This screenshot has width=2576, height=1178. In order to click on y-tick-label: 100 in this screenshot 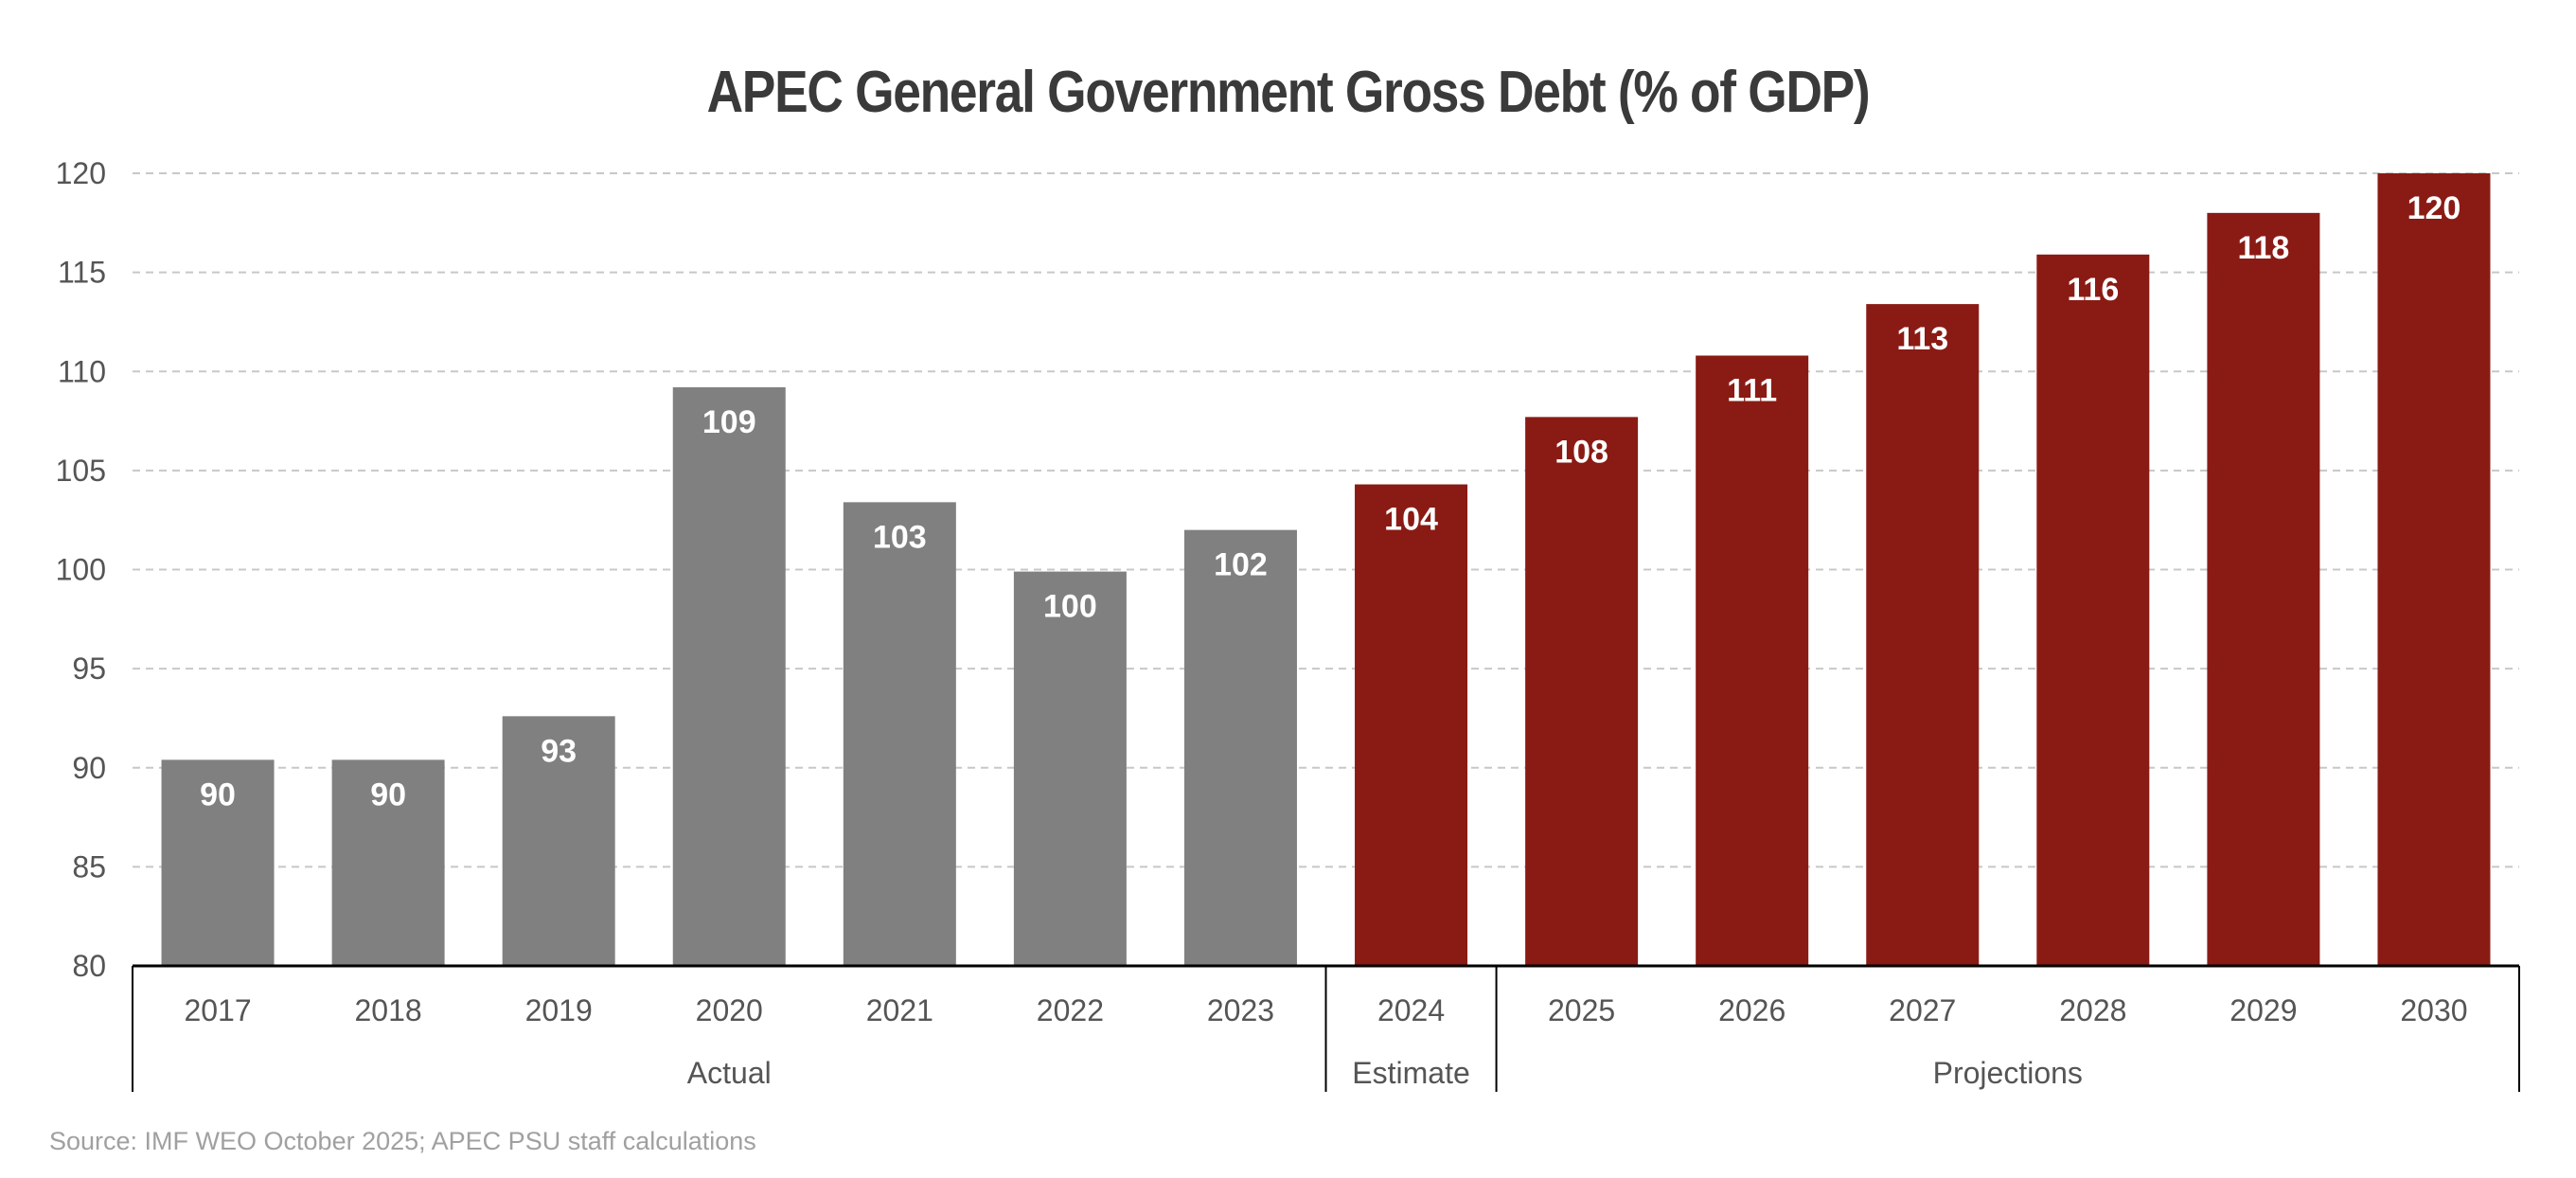, I will do `click(81, 570)`.